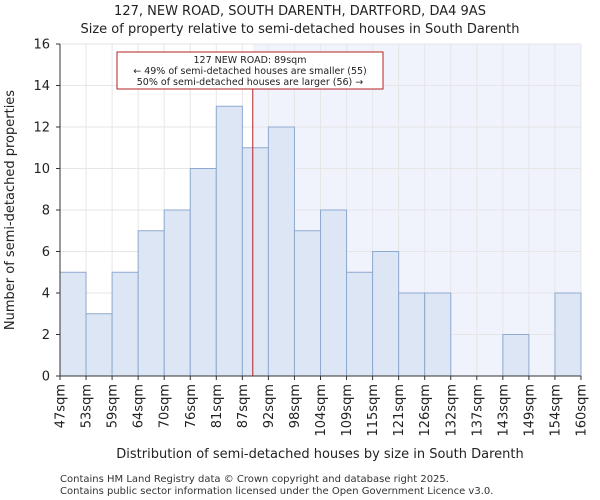 The width and height of the screenshot is (600, 500). I want to click on bar-70sqm, so click(177, 293).